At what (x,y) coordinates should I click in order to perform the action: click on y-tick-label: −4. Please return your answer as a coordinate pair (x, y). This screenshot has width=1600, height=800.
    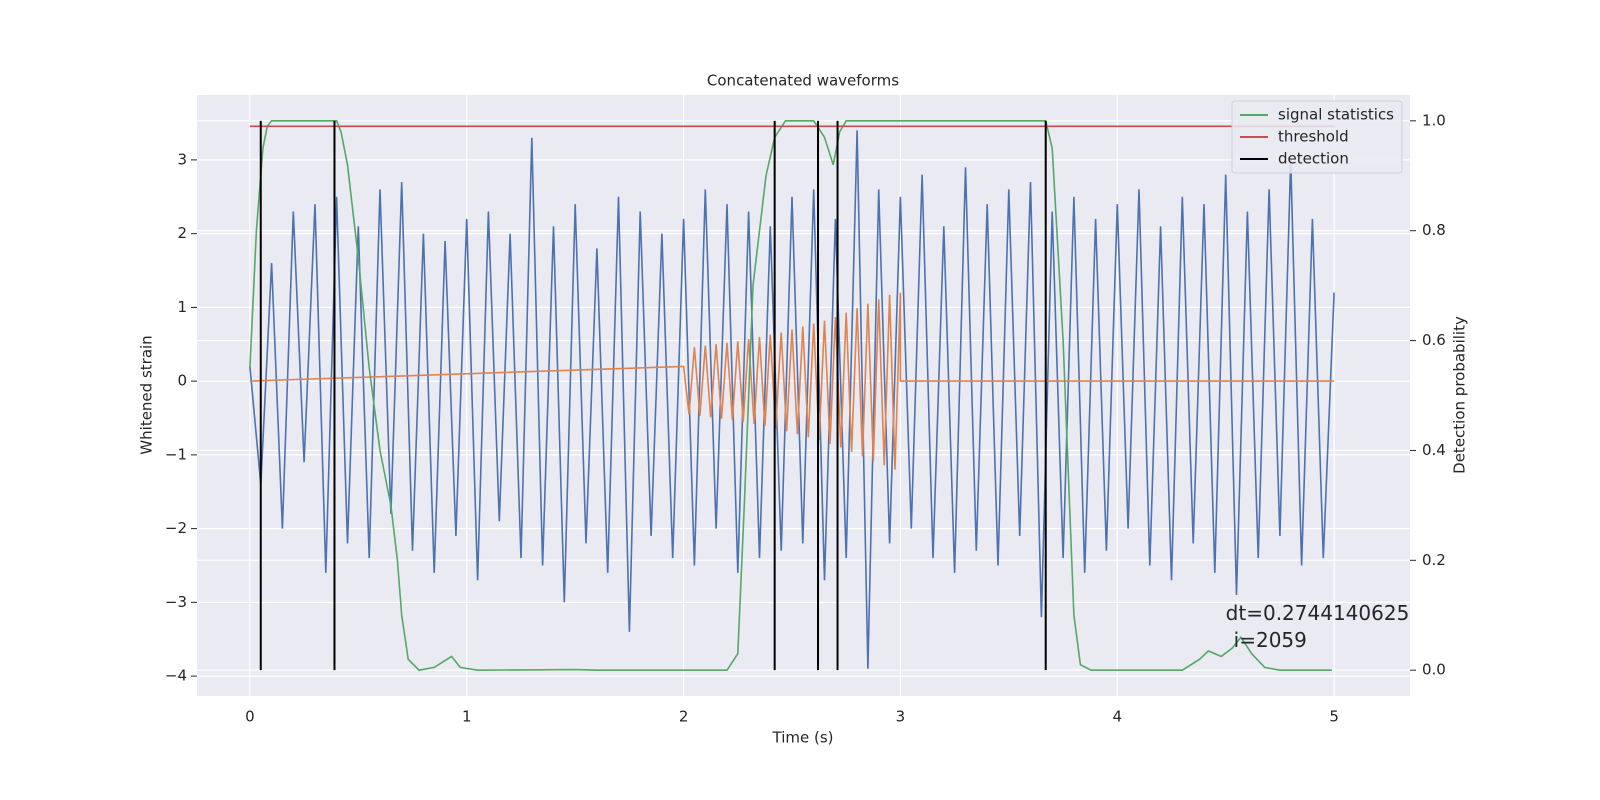
    Looking at the image, I should click on (176, 676).